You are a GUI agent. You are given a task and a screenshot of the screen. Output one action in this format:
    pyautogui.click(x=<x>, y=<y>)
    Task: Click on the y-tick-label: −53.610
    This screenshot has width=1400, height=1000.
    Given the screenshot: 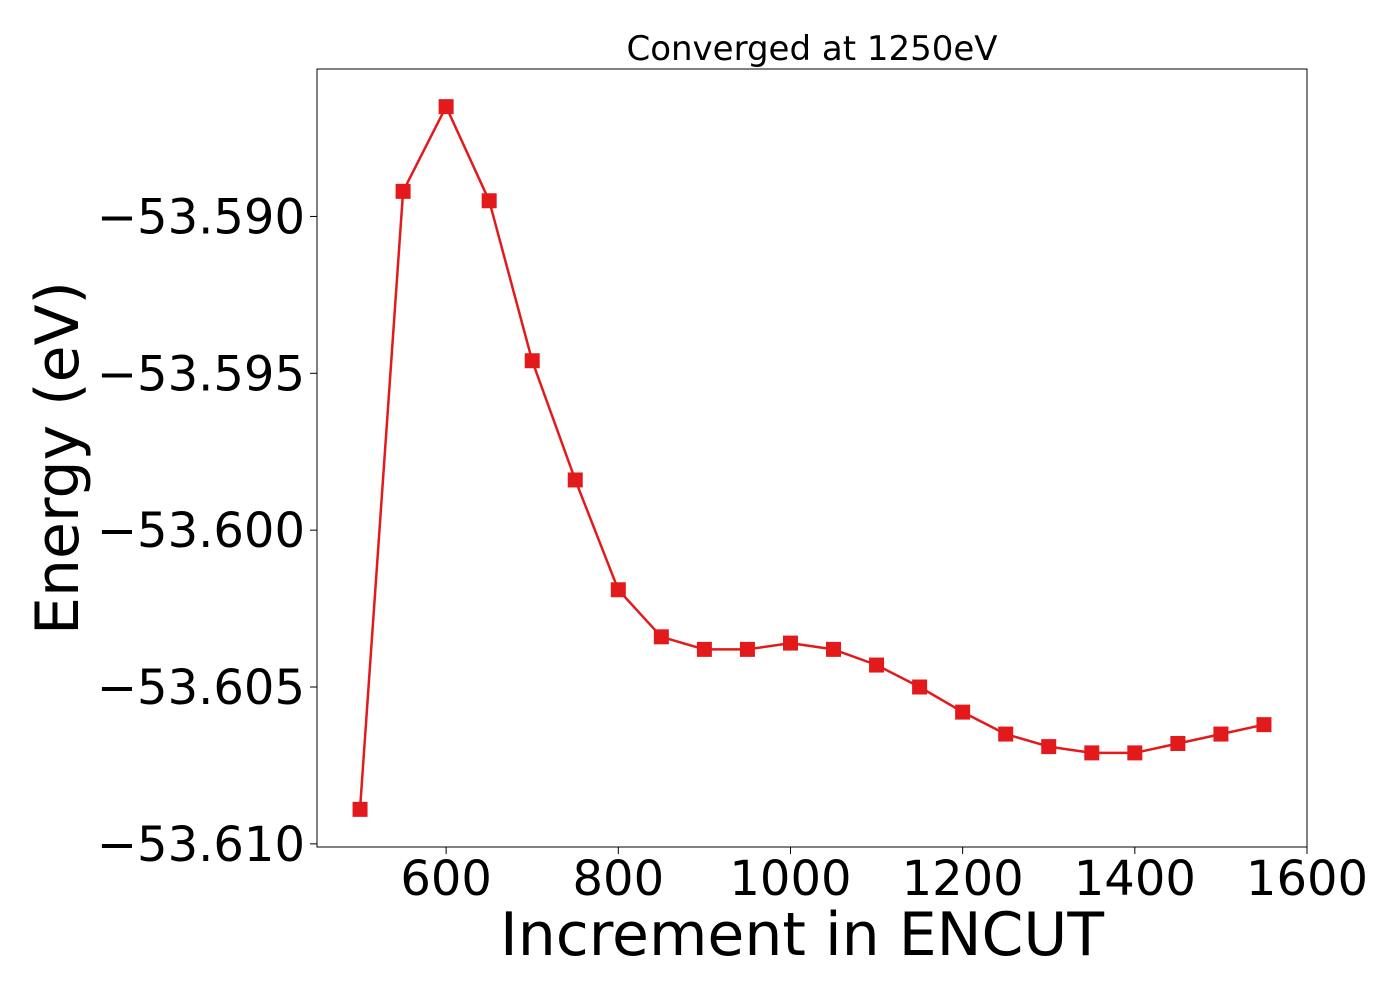 What is the action you would take?
    pyautogui.click(x=201, y=845)
    